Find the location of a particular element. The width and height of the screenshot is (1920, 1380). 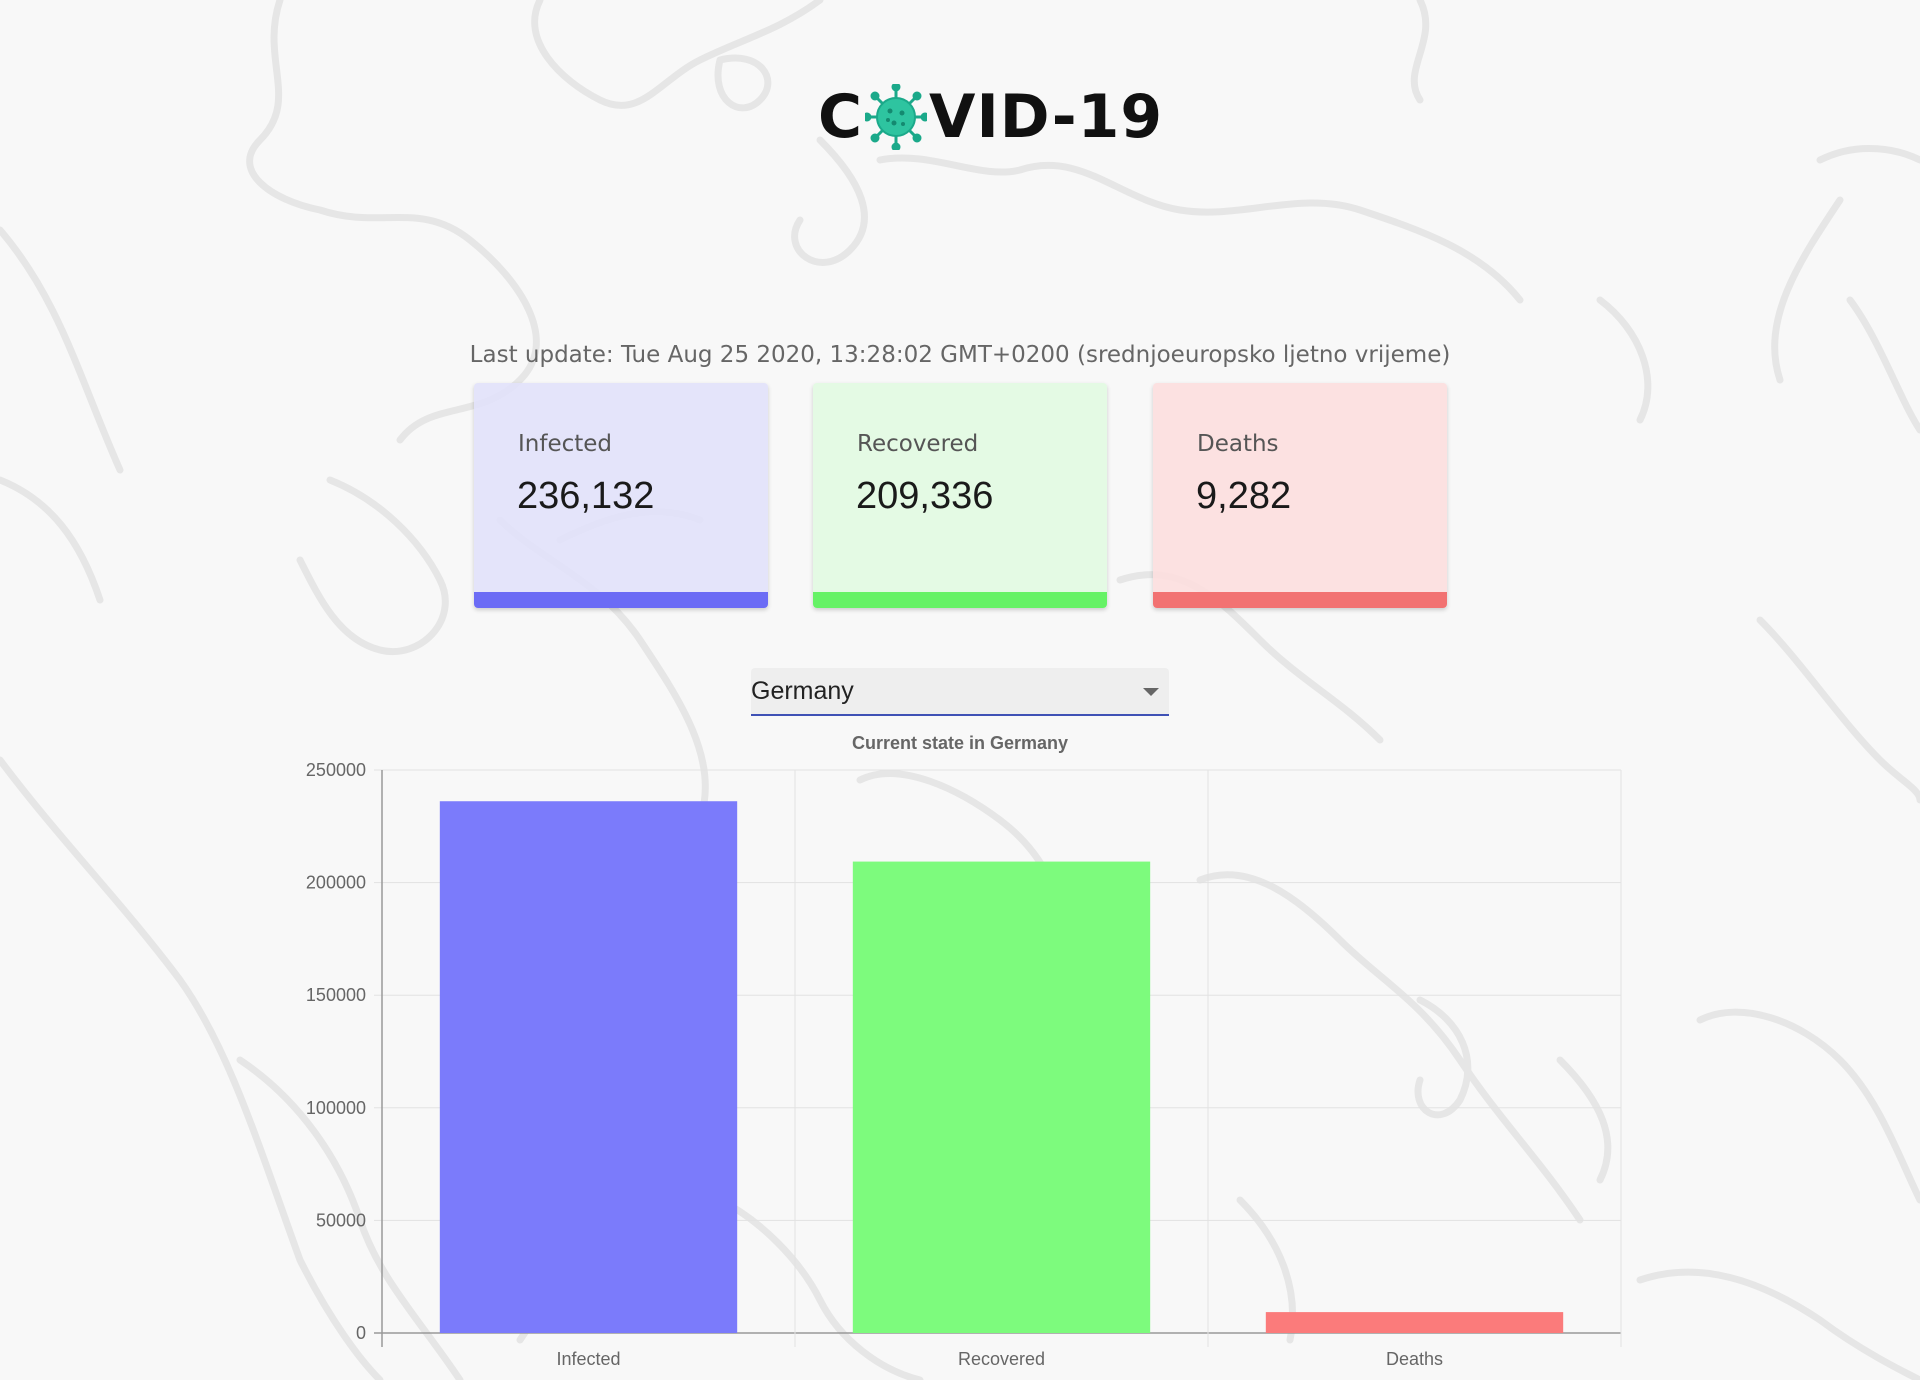

y-tick-label: 150000 is located at coordinates (336, 995).